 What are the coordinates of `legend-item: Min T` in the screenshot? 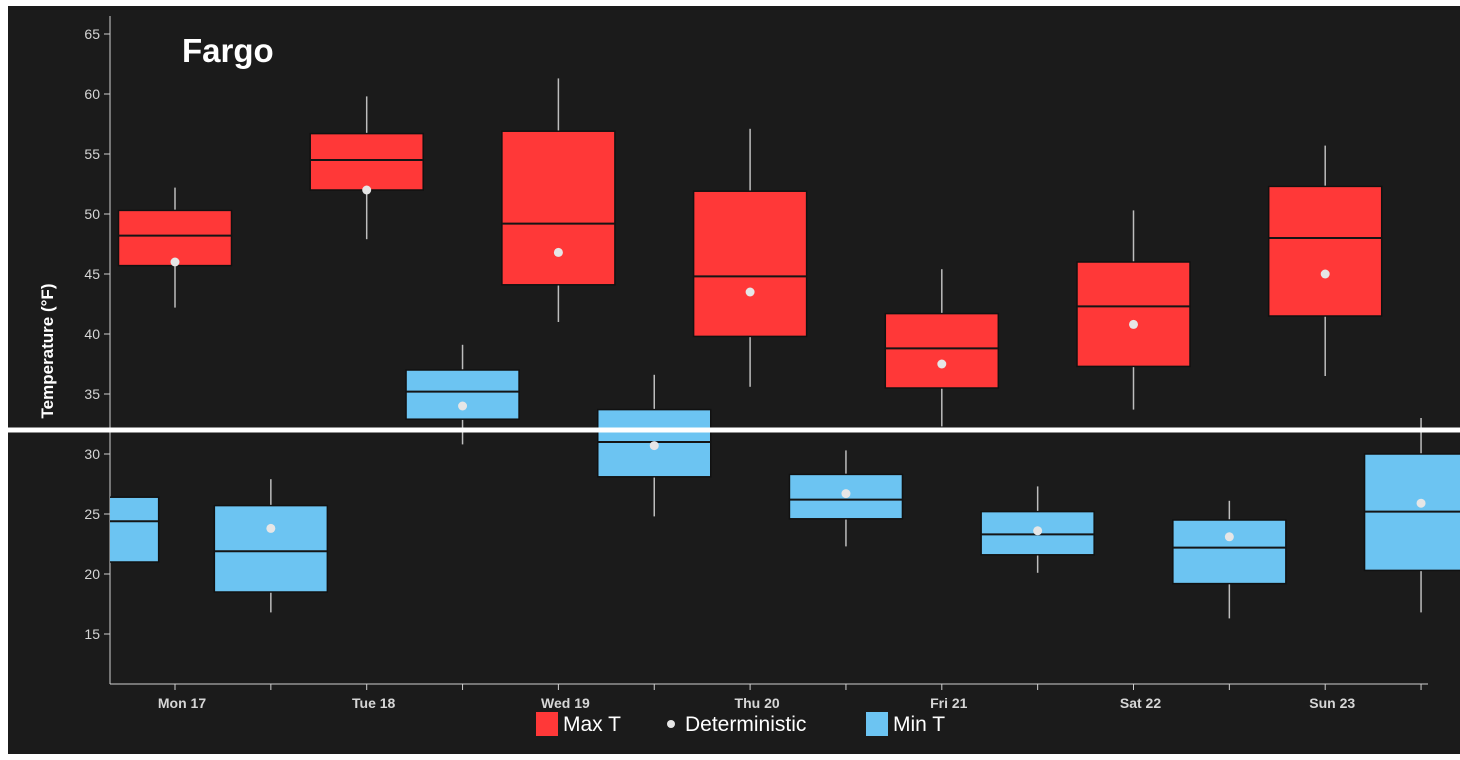 It's located at (905, 724).